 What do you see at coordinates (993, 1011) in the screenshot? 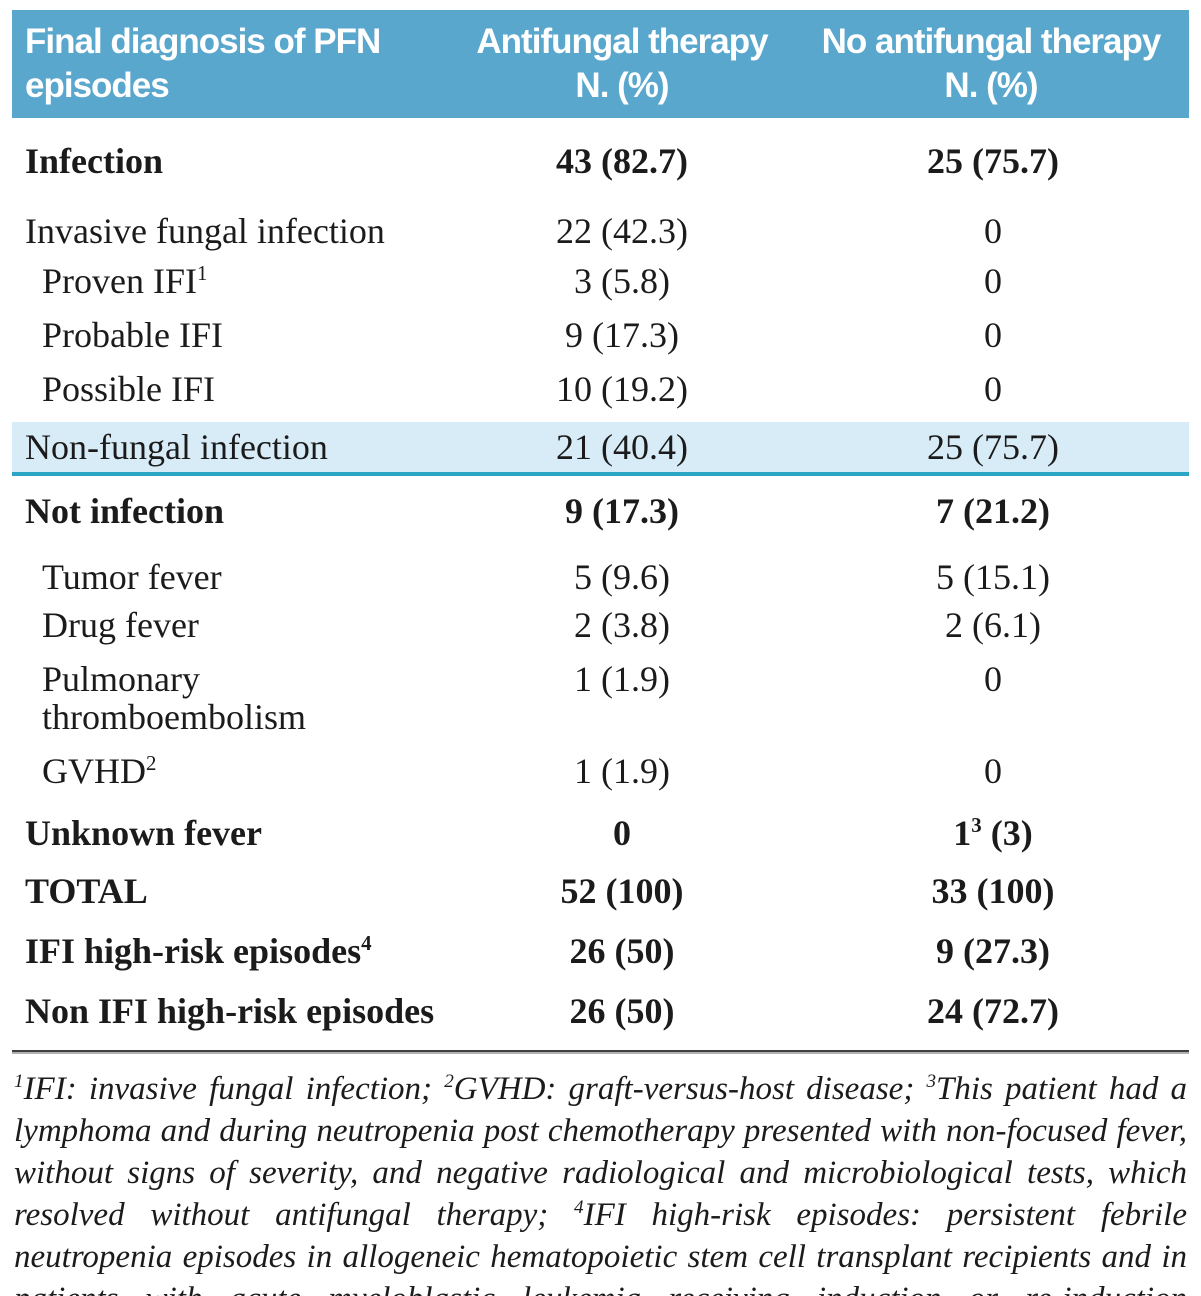
I see `row-value-no-antifungal: 24 (72.7)` at bounding box center [993, 1011].